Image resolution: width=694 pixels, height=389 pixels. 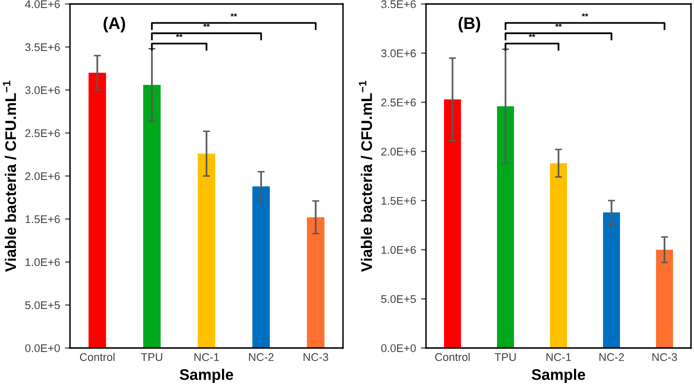 I want to click on text: (B), so click(x=469, y=24).